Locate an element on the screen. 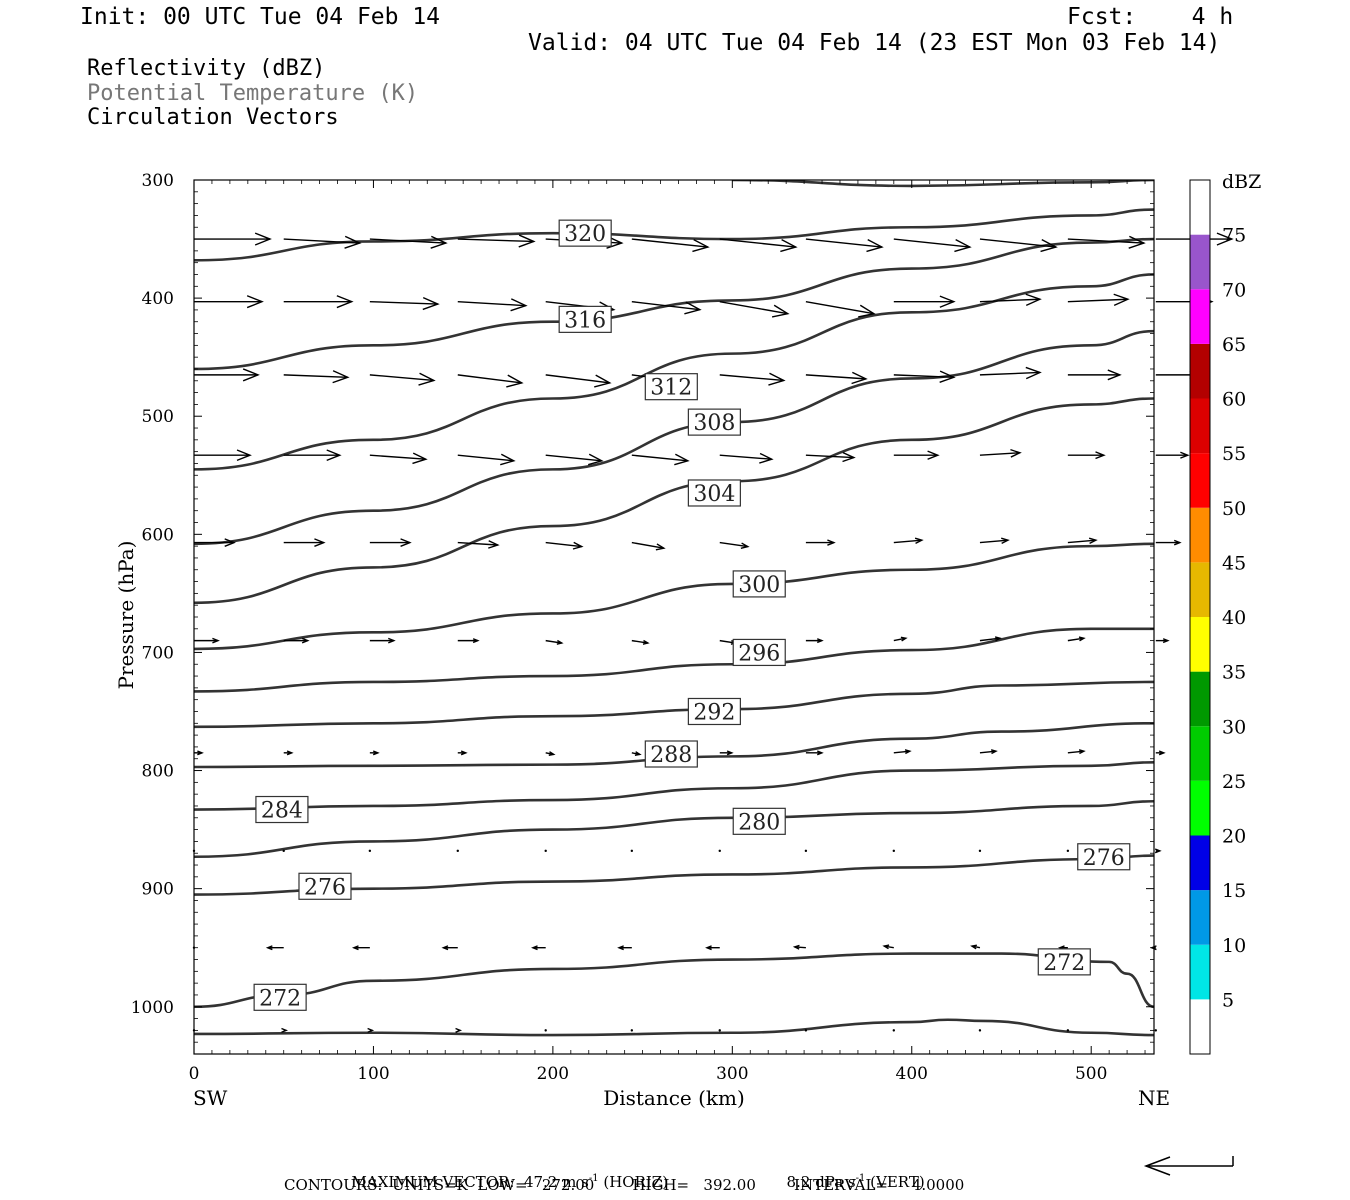 The image size is (1350, 1200). horiz-value: 47.2 is located at coordinates (540, 1182).